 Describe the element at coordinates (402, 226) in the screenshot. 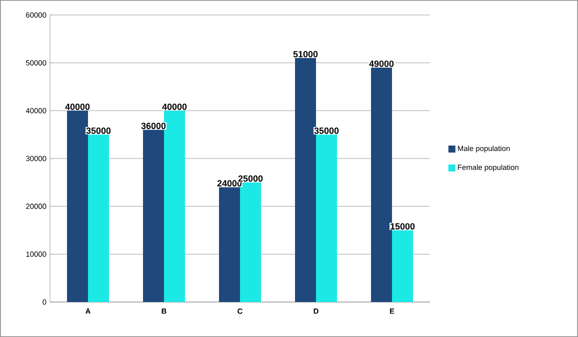

I see `data-label: 15000` at that location.